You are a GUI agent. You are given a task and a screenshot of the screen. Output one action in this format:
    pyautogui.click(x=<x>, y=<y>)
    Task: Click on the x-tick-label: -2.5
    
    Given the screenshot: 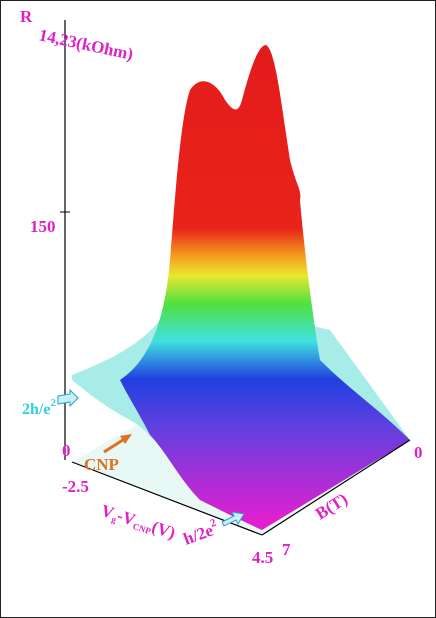 What is the action you would take?
    pyautogui.click(x=75, y=486)
    